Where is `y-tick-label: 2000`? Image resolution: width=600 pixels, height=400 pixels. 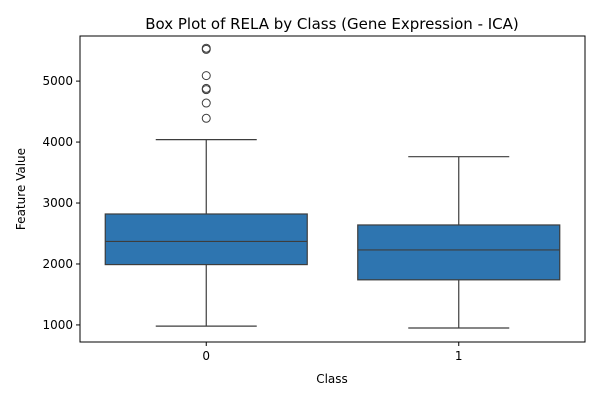
y-tick-label: 2000 is located at coordinates (57, 264).